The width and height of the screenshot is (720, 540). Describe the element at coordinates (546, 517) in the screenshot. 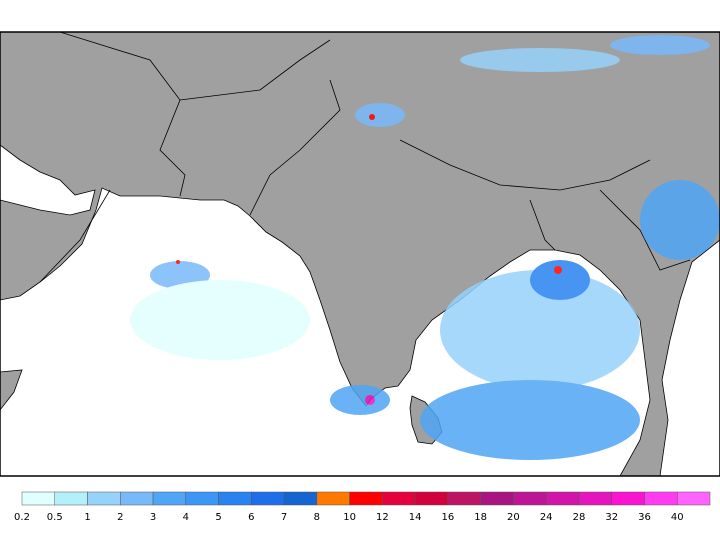

I see `colorbar-label: 24` at that location.